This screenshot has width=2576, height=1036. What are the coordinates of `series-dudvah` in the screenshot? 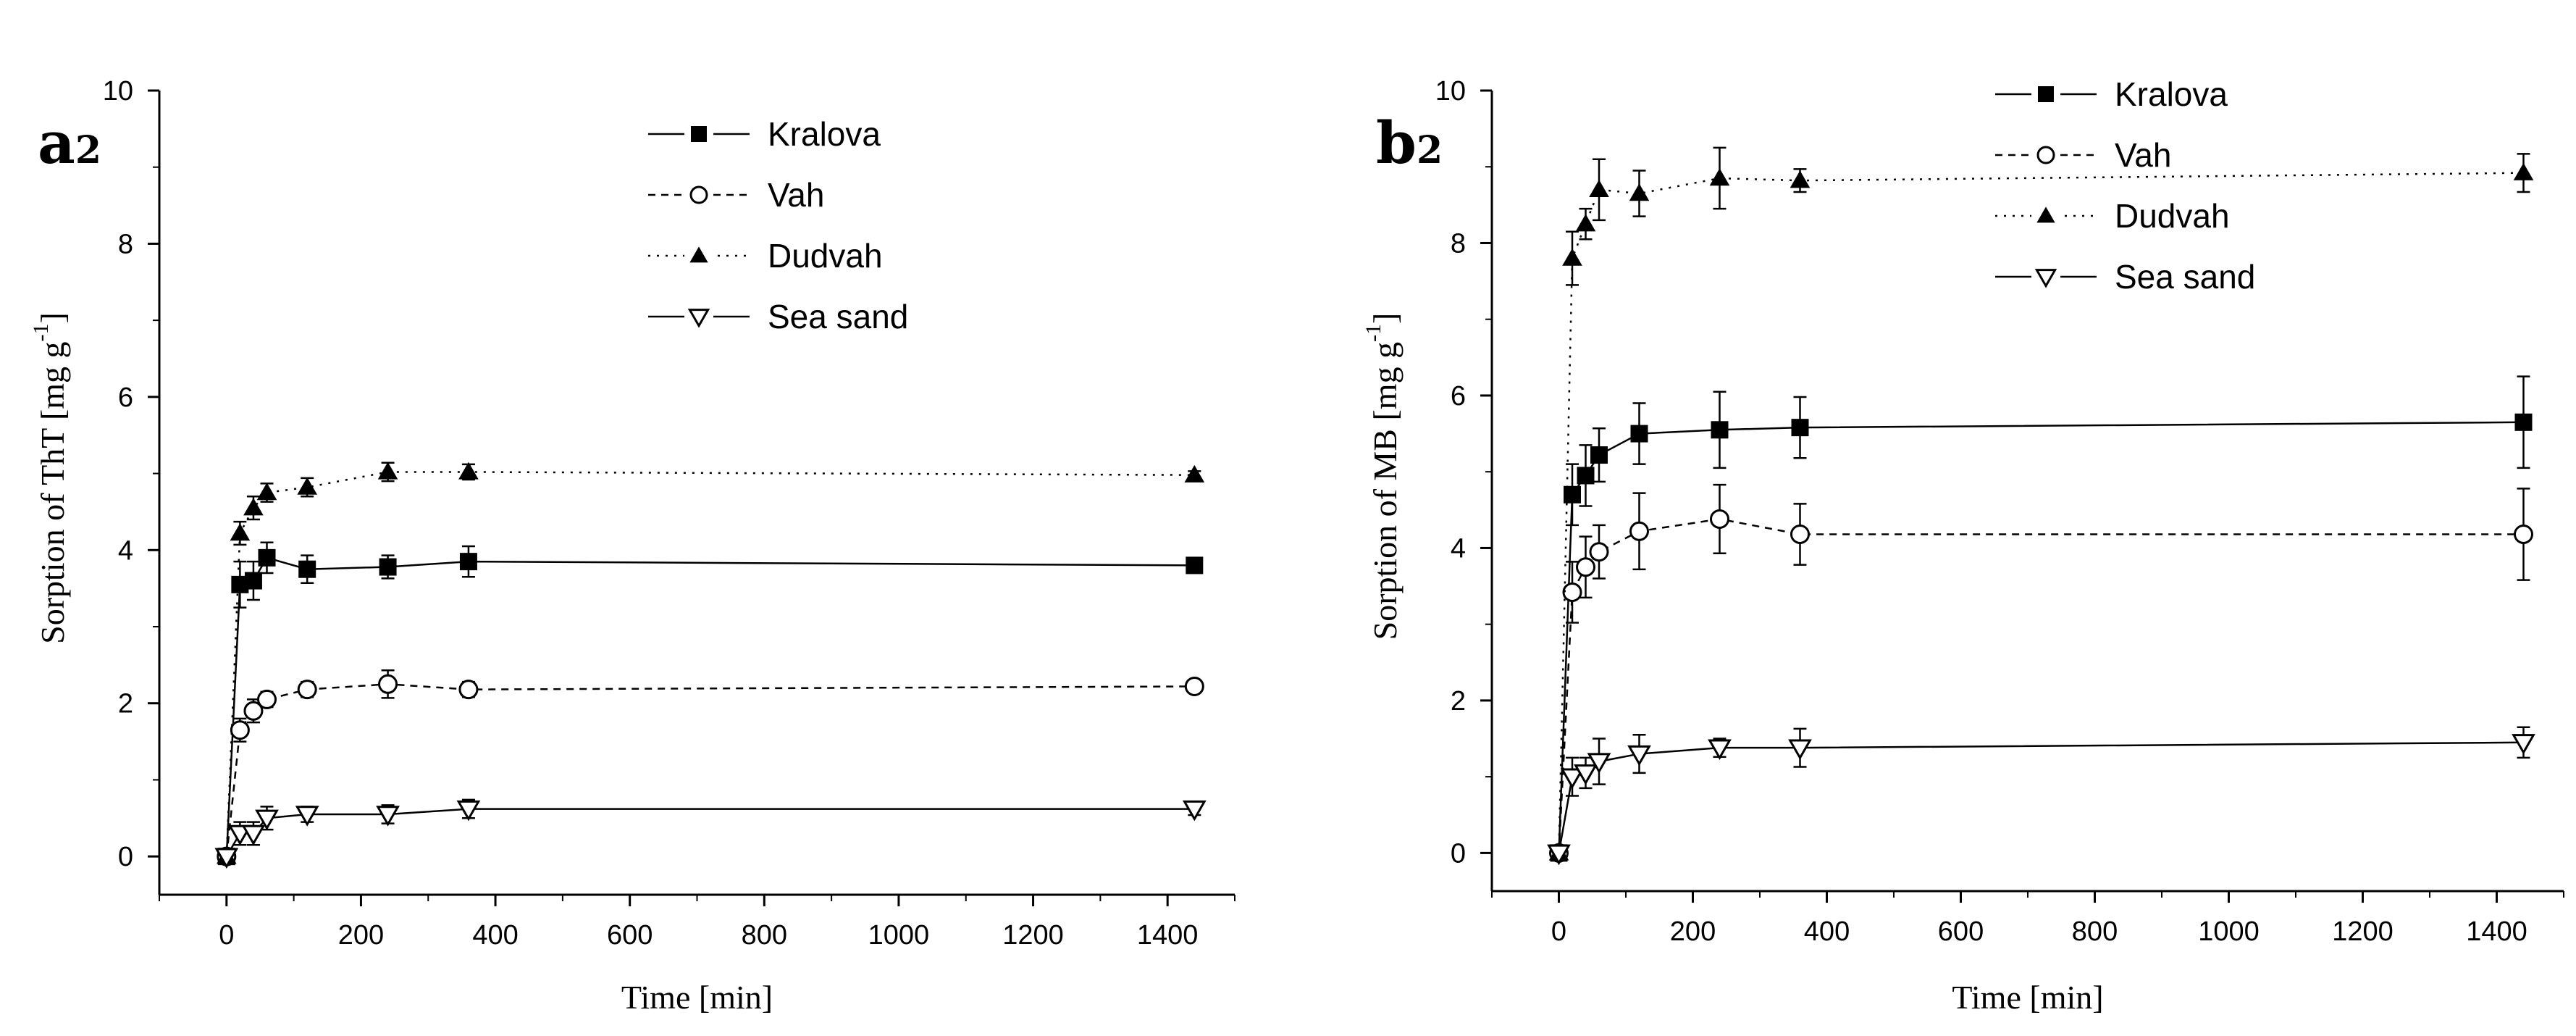 It's located at (711, 662).